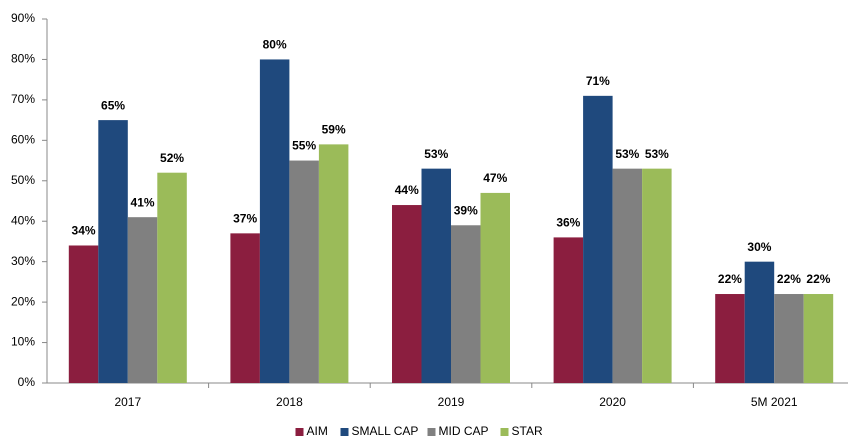  Describe the element at coordinates (23, 301) in the screenshot. I see `y-tick-label: 20%` at that location.